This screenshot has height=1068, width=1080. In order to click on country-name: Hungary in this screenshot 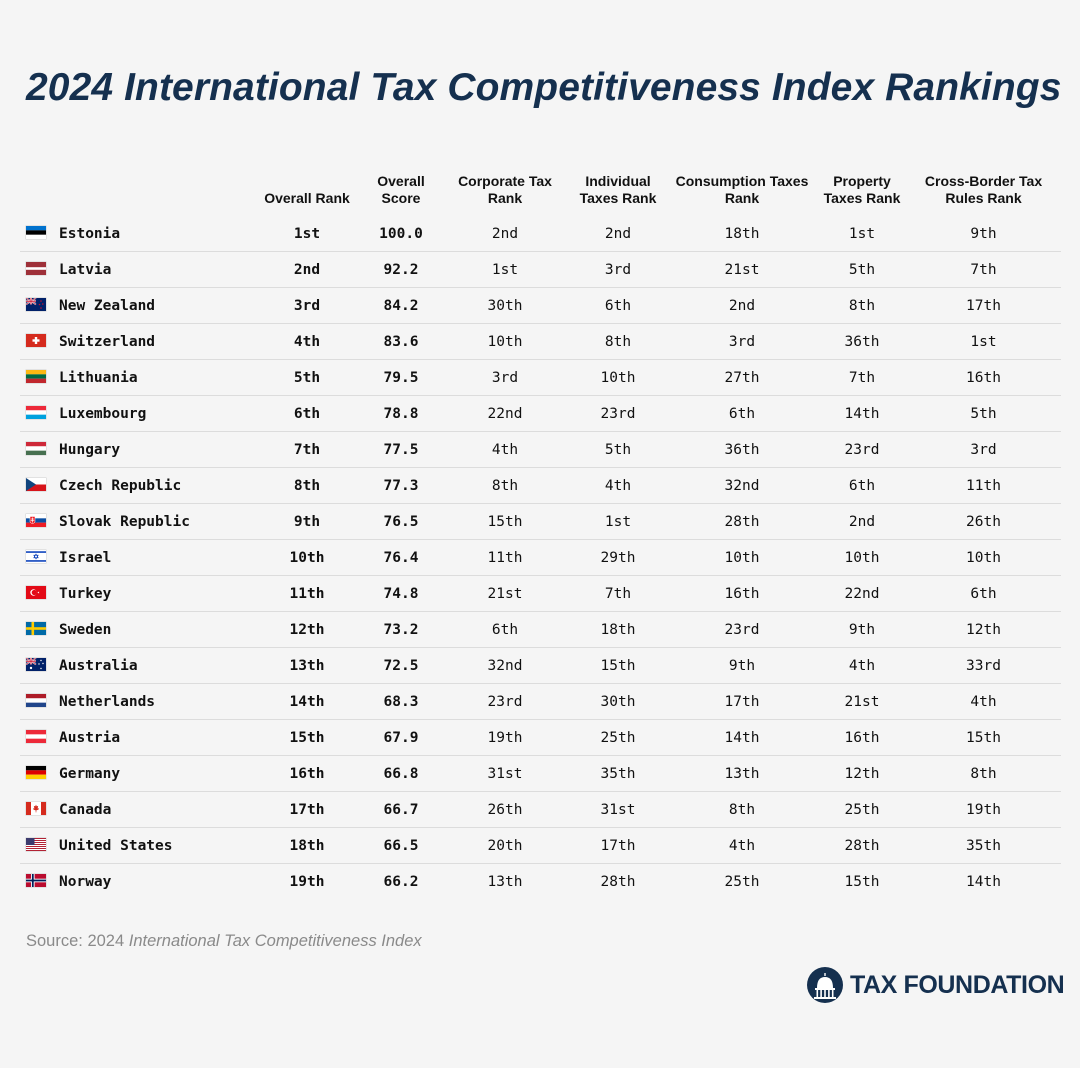, I will do `click(90, 449)`.